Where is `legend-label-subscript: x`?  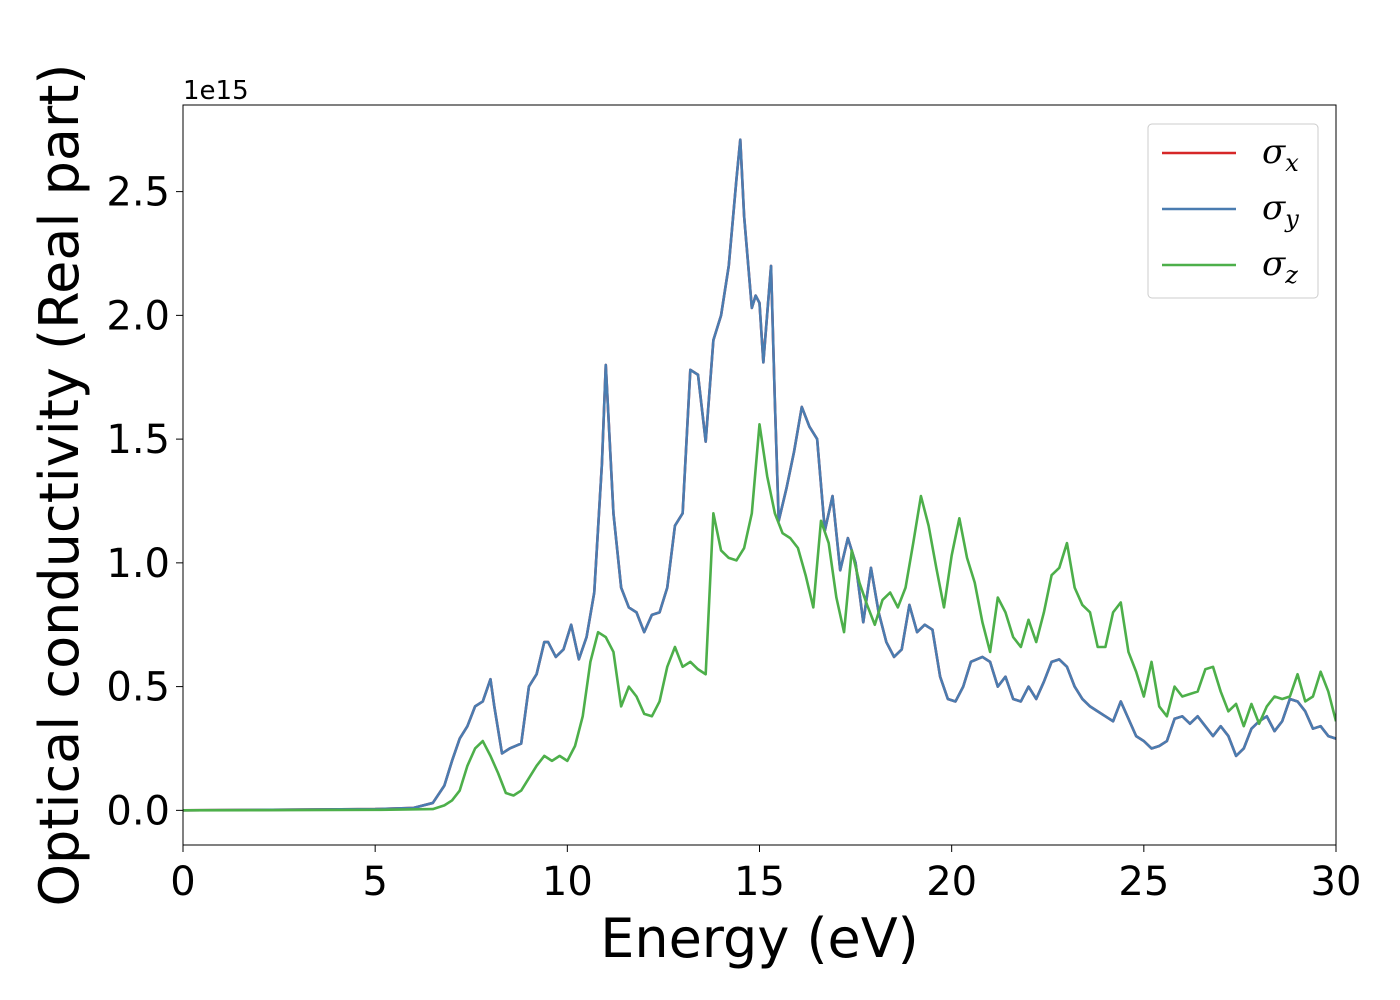
legend-label-subscript: x is located at coordinates (1292, 163).